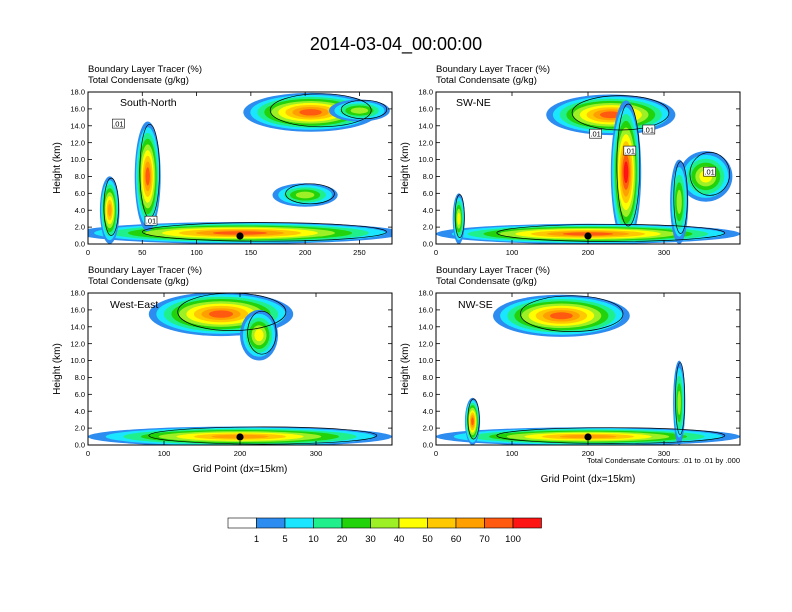 The image size is (792, 612). I want to click on figure-title: 2014-03-04_00:00:00, so click(396, 44).